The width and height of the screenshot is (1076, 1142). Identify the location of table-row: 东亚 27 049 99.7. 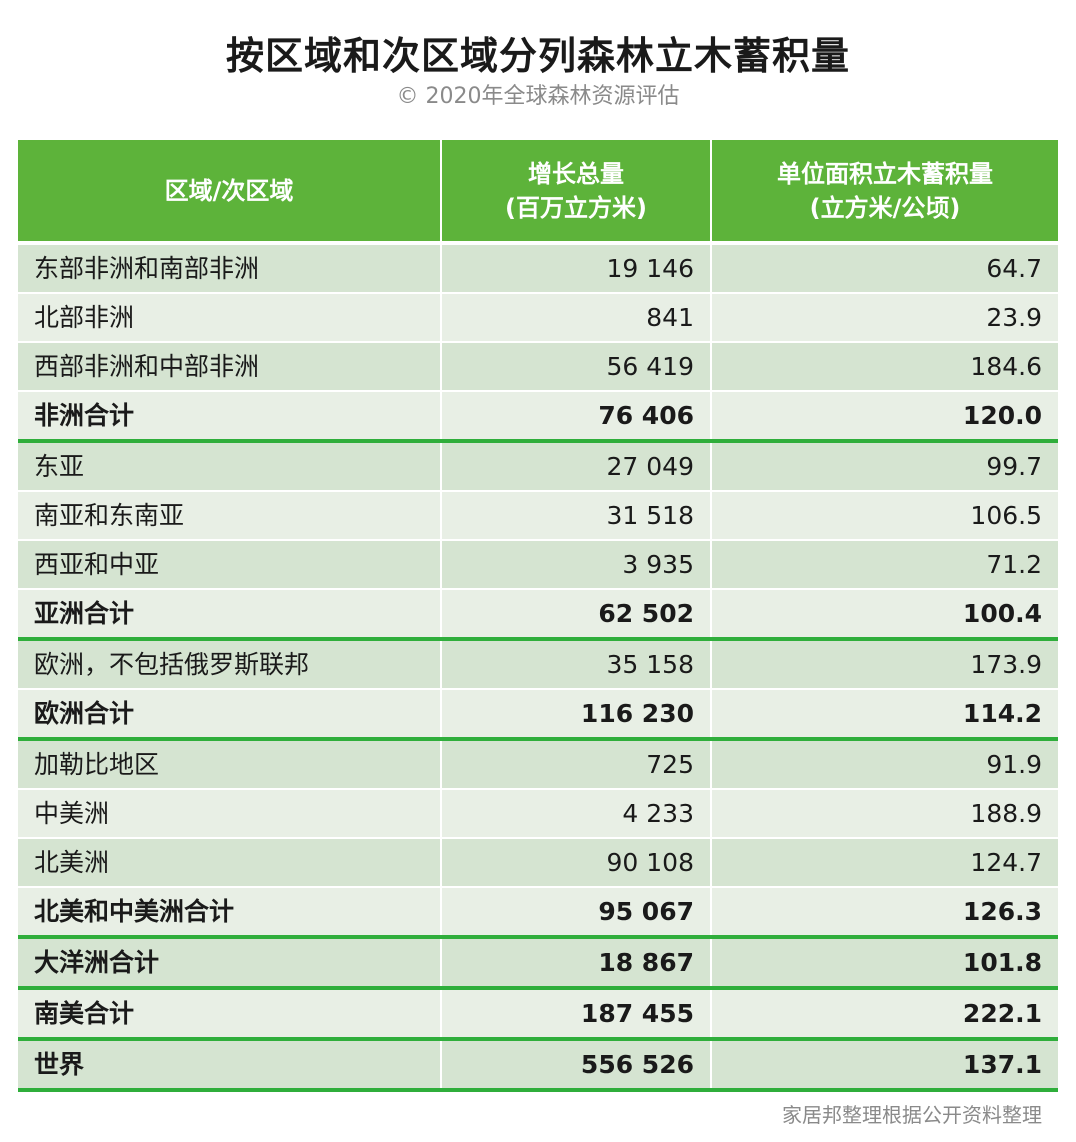
(538, 466).